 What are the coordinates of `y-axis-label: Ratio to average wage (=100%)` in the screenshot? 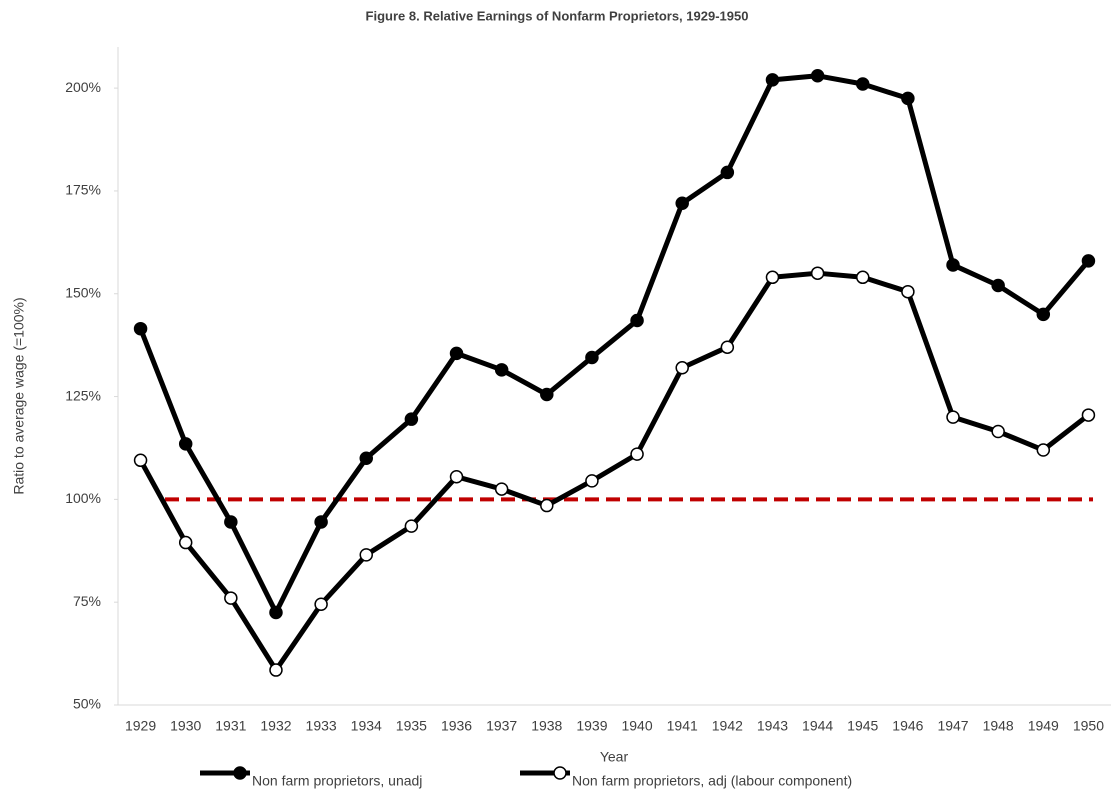 It's located at (19, 395).